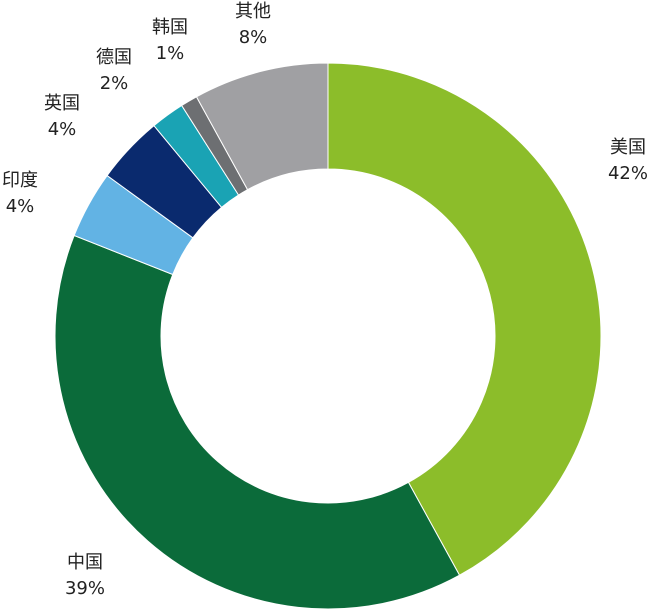  What do you see at coordinates (628, 173) in the screenshot?
I see `slice-value-label: 42%` at bounding box center [628, 173].